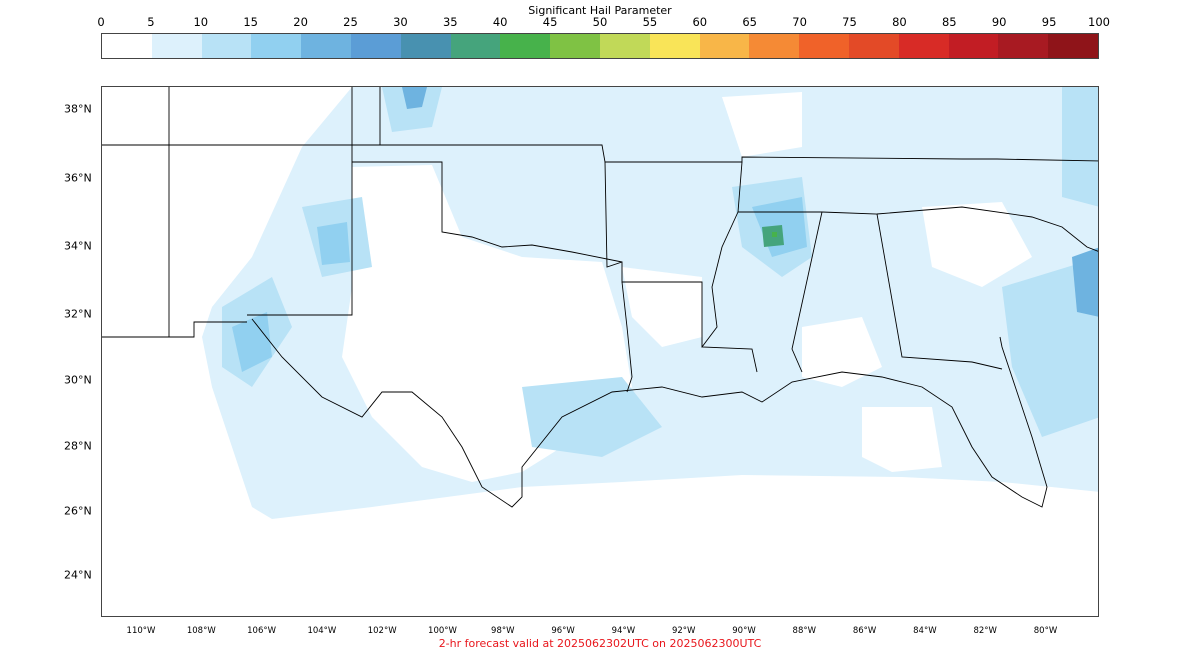  What do you see at coordinates (683, 631) in the screenshot?
I see `longitude-label: 92°W` at bounding box center [683, 631].